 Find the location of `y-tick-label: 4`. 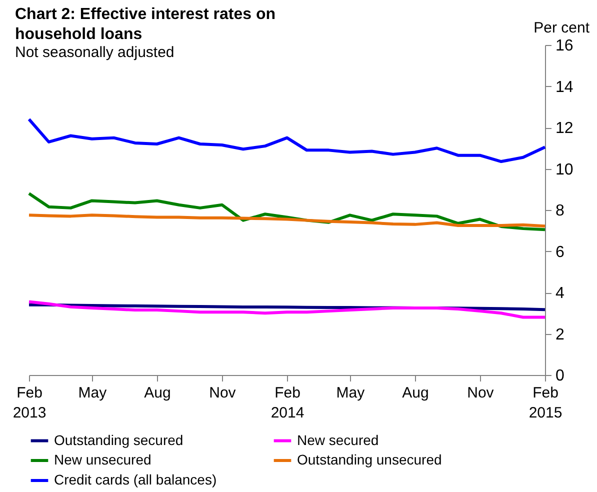

y-tick-label: 4 is located at coordinates (560, 293).